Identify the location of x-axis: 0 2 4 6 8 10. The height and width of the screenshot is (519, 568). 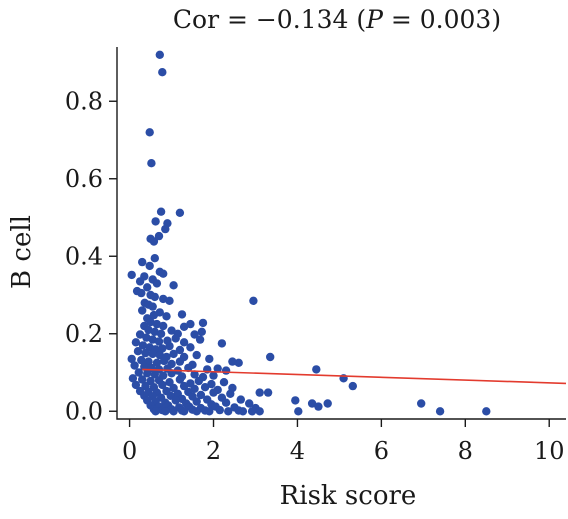
(343, 442).